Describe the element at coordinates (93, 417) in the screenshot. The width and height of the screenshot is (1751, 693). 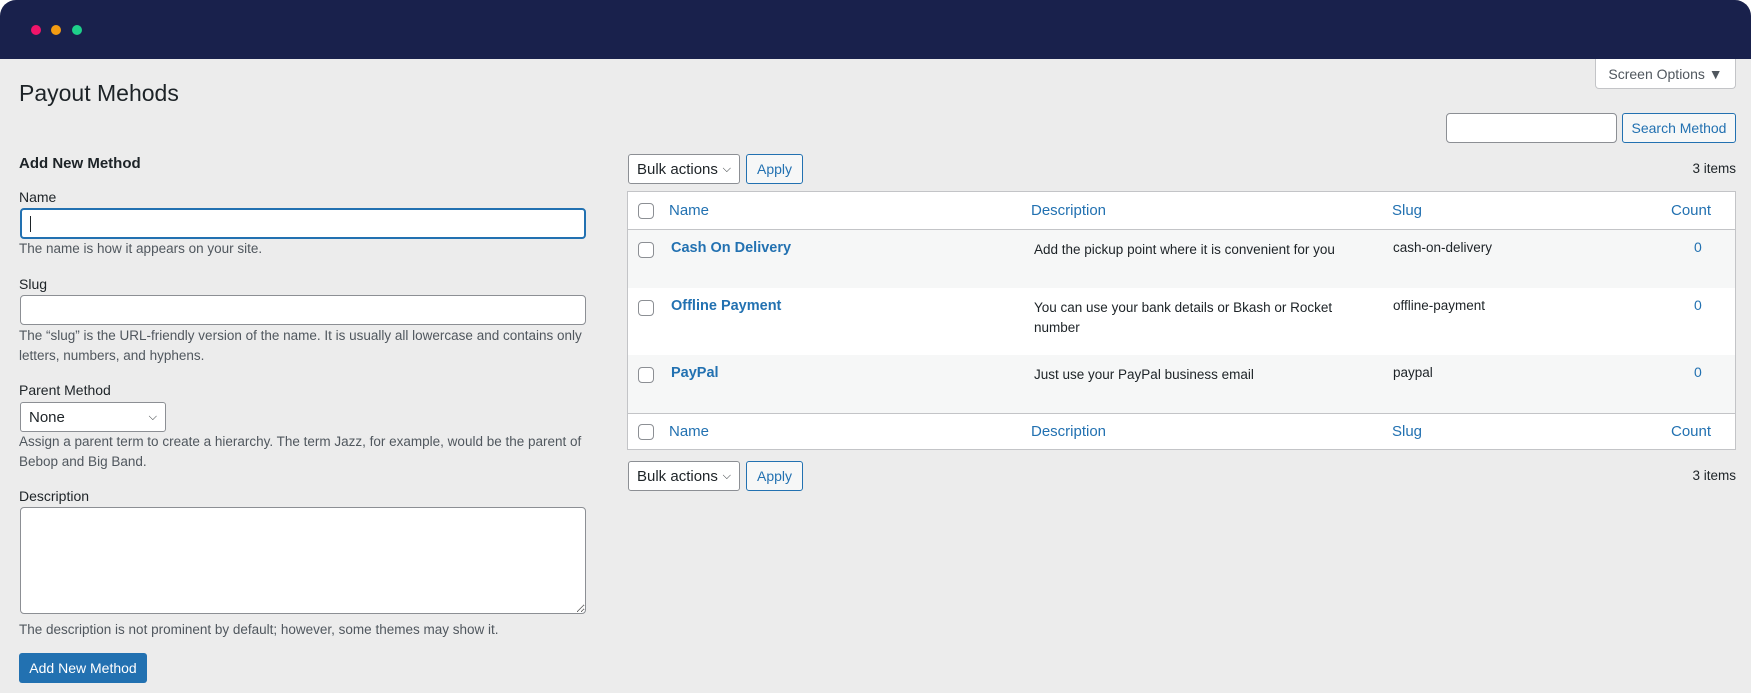
I see `parent-method-select: None ⌵` at that location.